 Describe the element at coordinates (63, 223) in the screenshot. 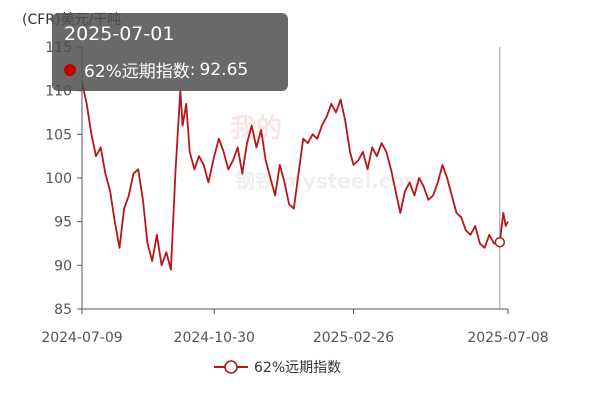

I see `y-tick-label: 95` at that location.